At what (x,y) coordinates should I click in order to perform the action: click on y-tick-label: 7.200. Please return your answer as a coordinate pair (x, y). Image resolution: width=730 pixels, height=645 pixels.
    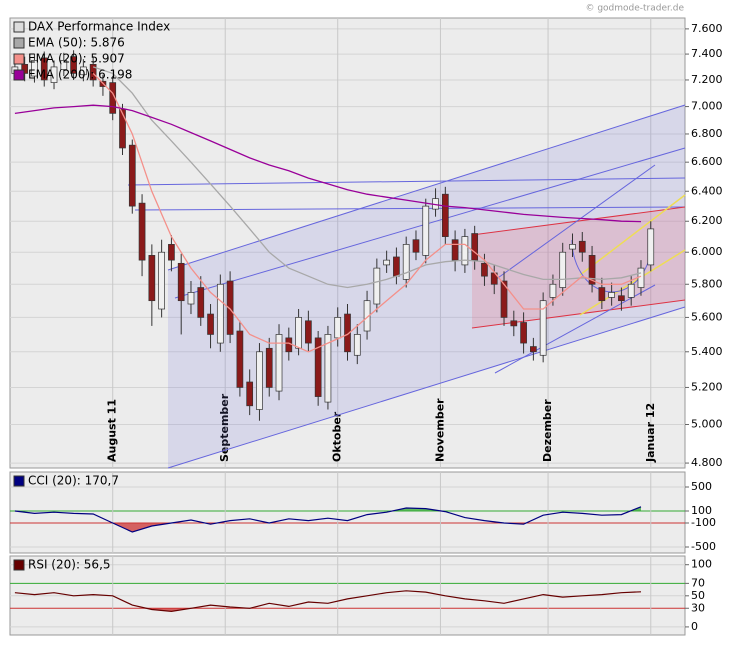
    Looking at the image, I should click on (707, 79).